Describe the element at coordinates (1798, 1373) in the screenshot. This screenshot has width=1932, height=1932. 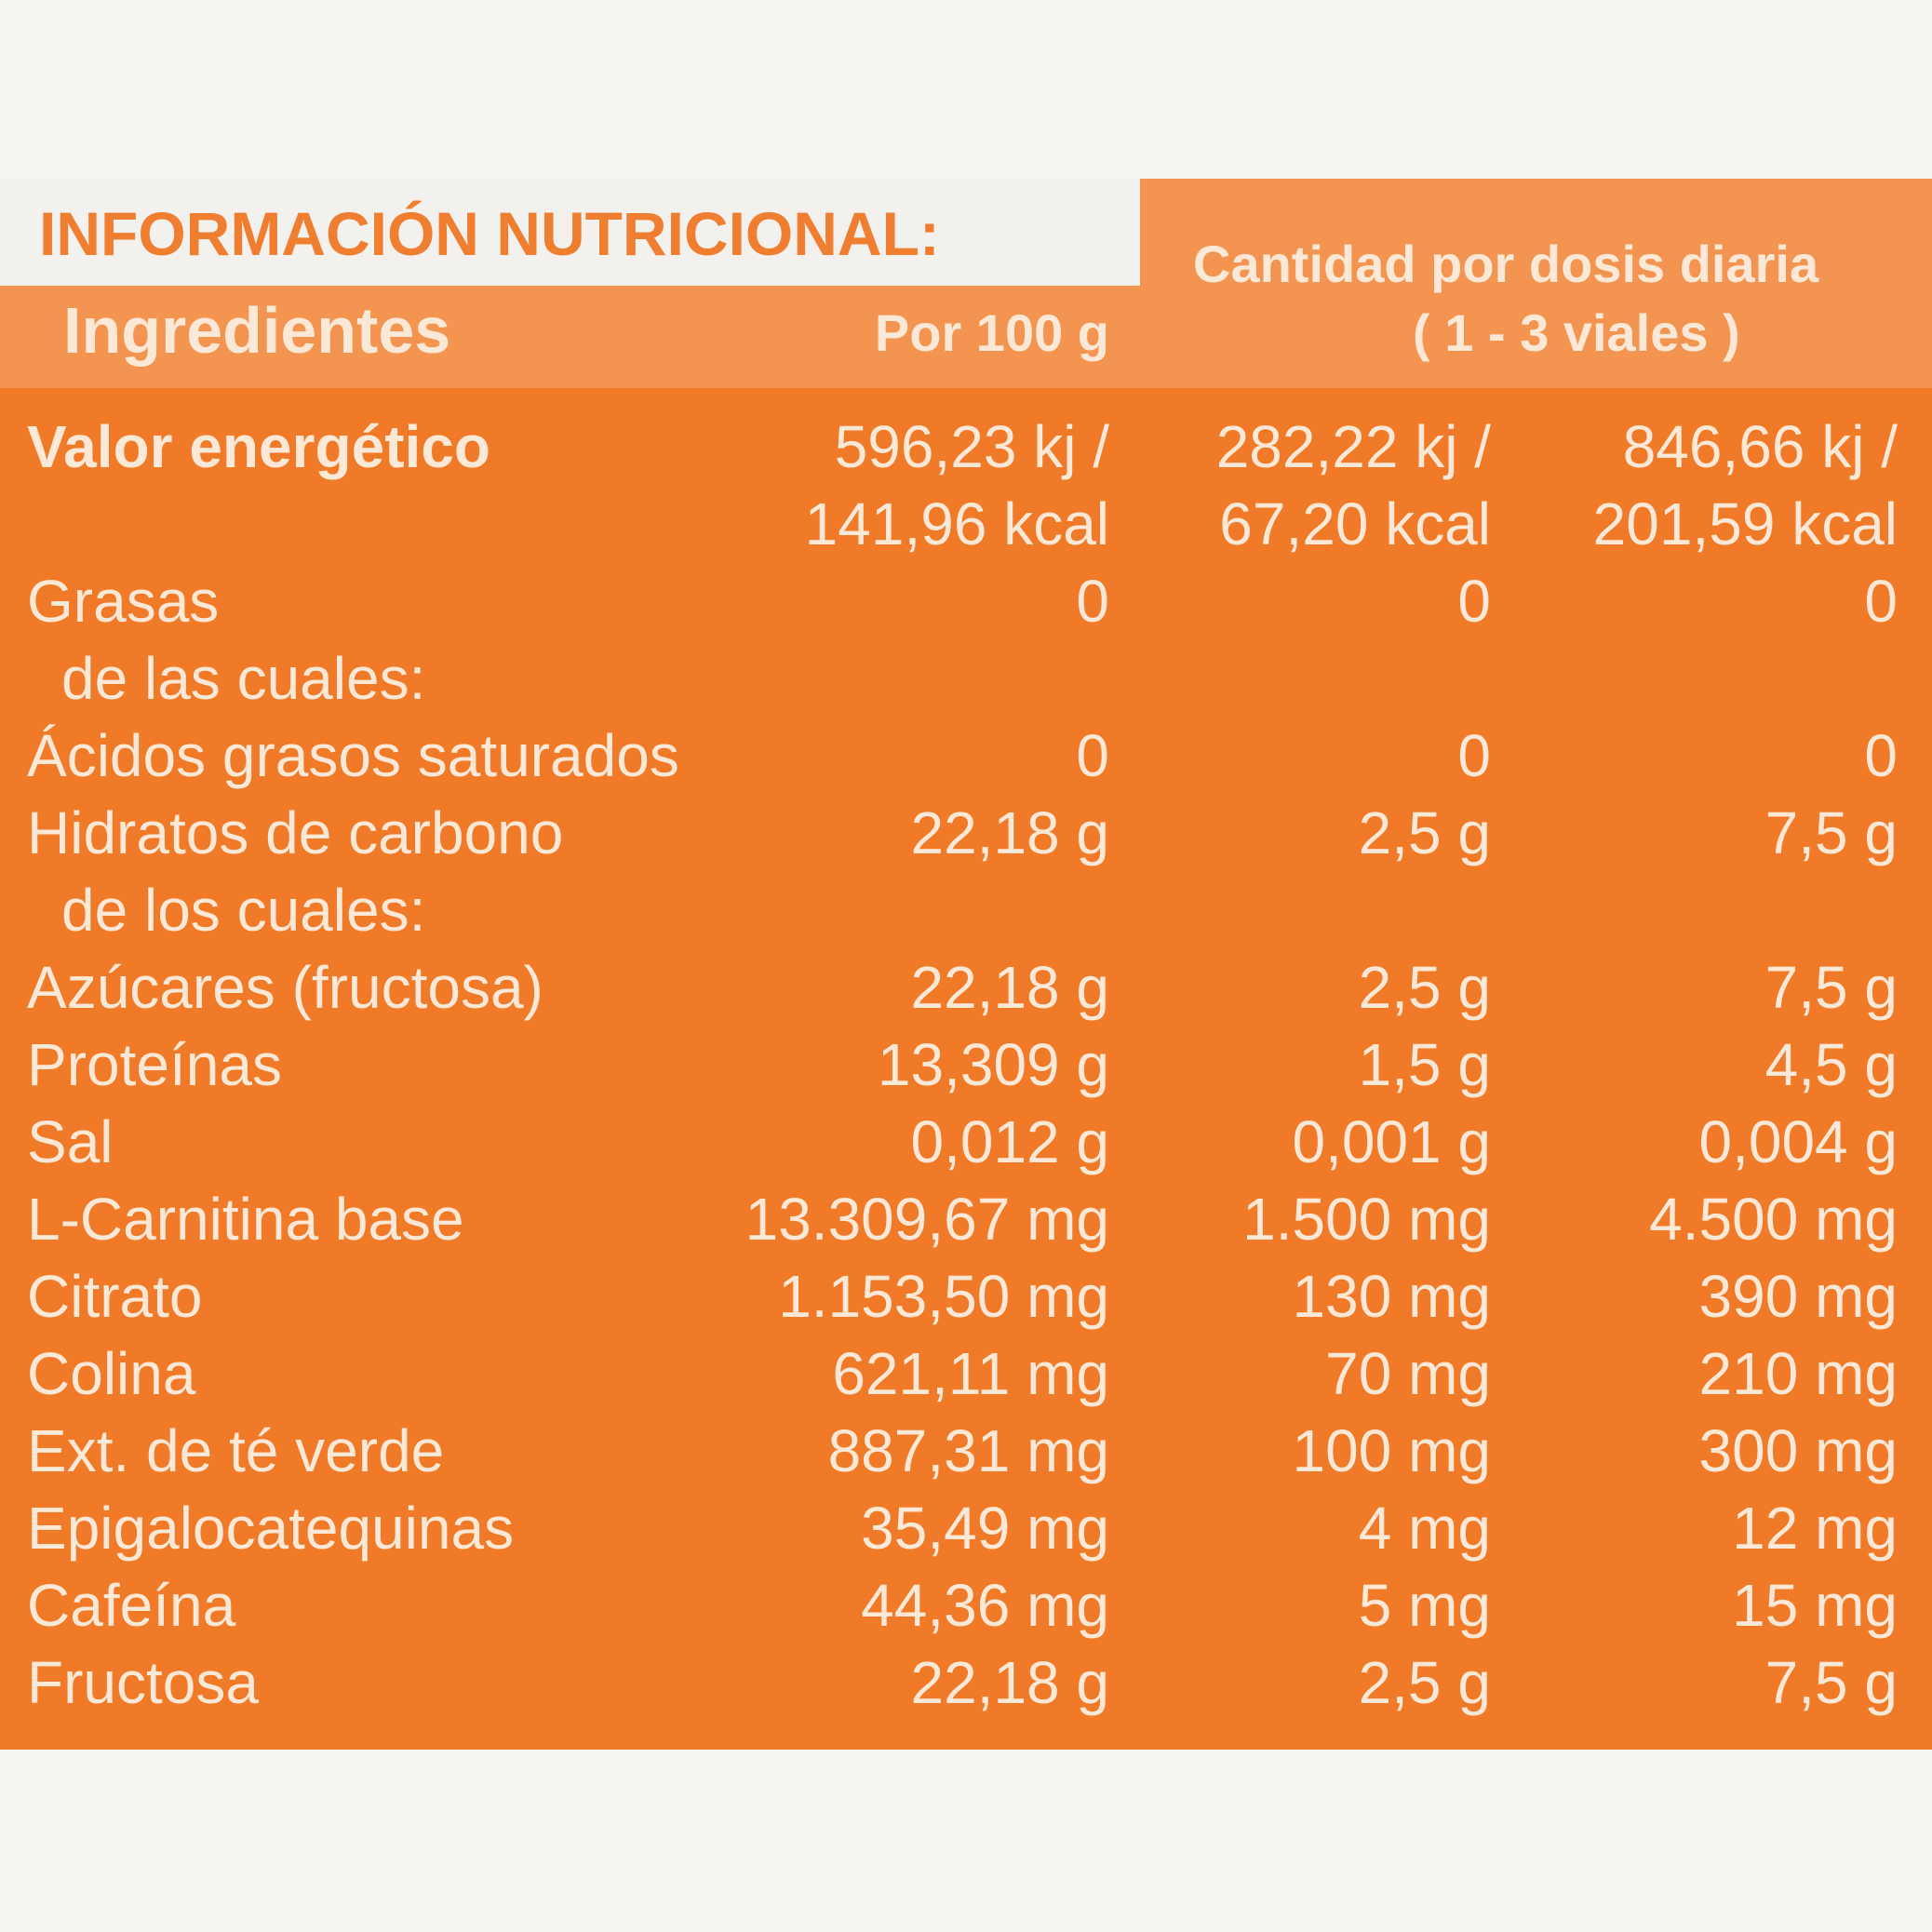
I see `cell-value: 210 mg` at that location.